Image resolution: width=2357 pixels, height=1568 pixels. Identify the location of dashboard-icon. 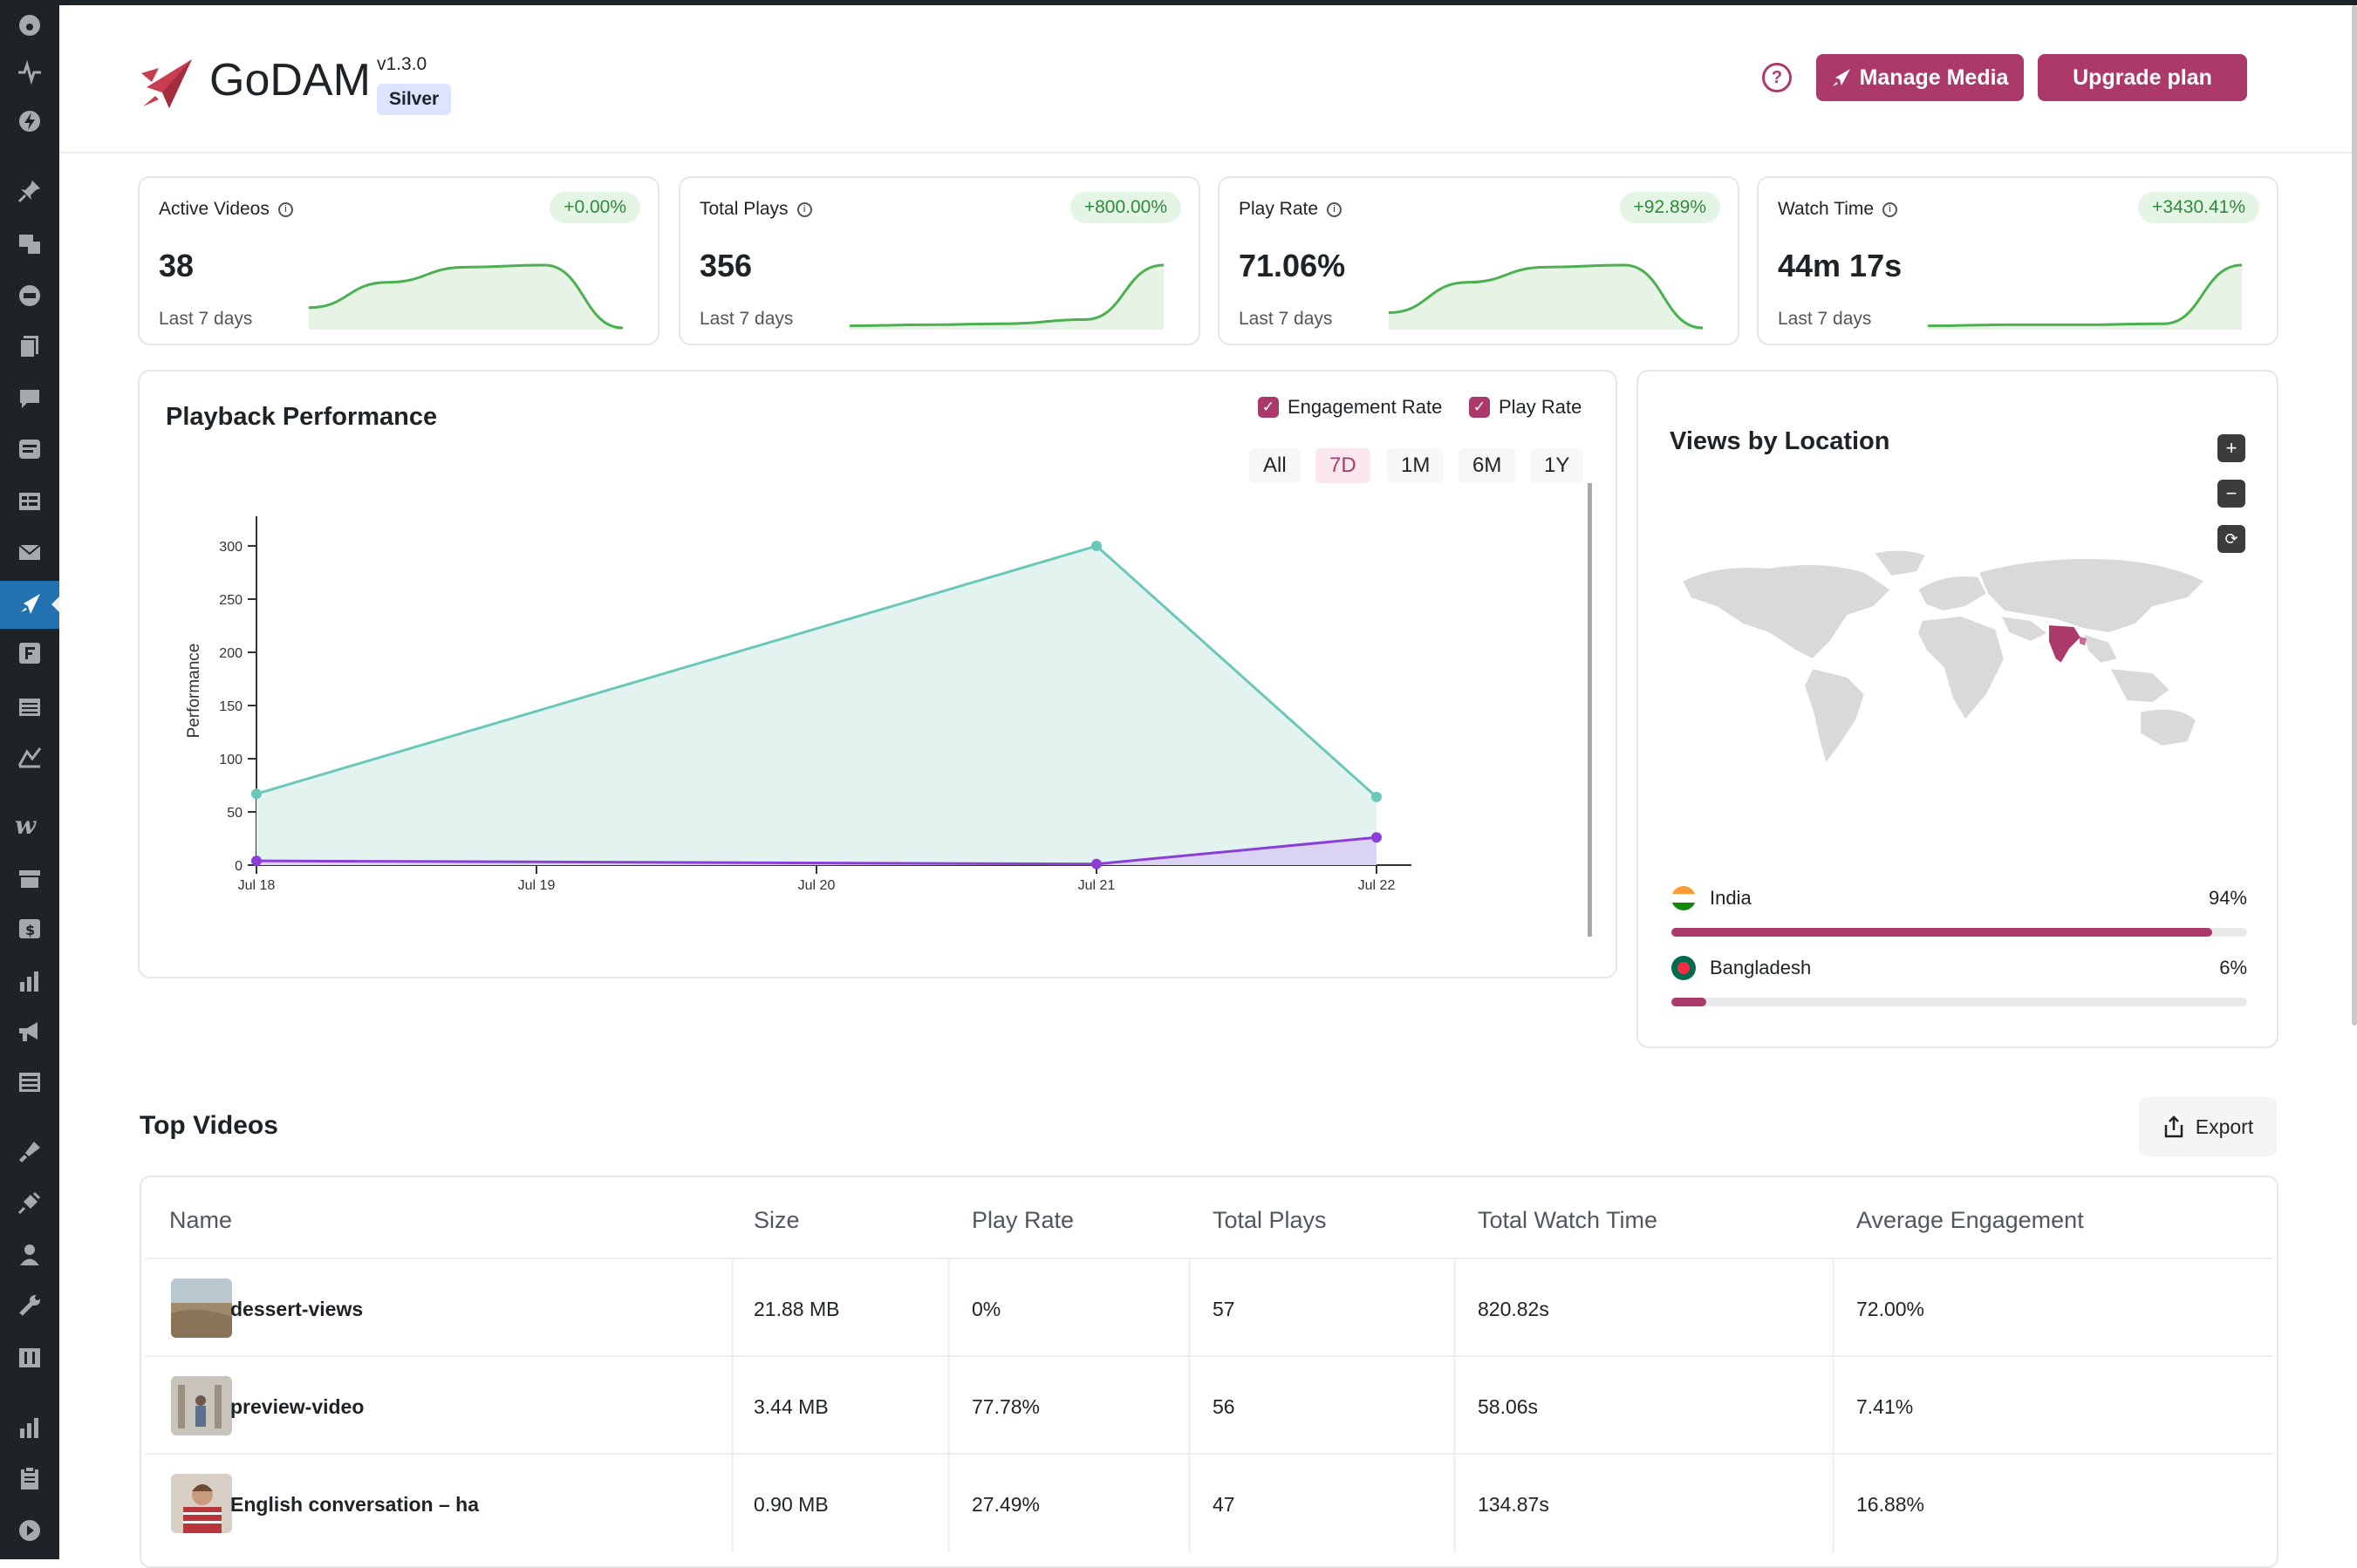
(29, 25).